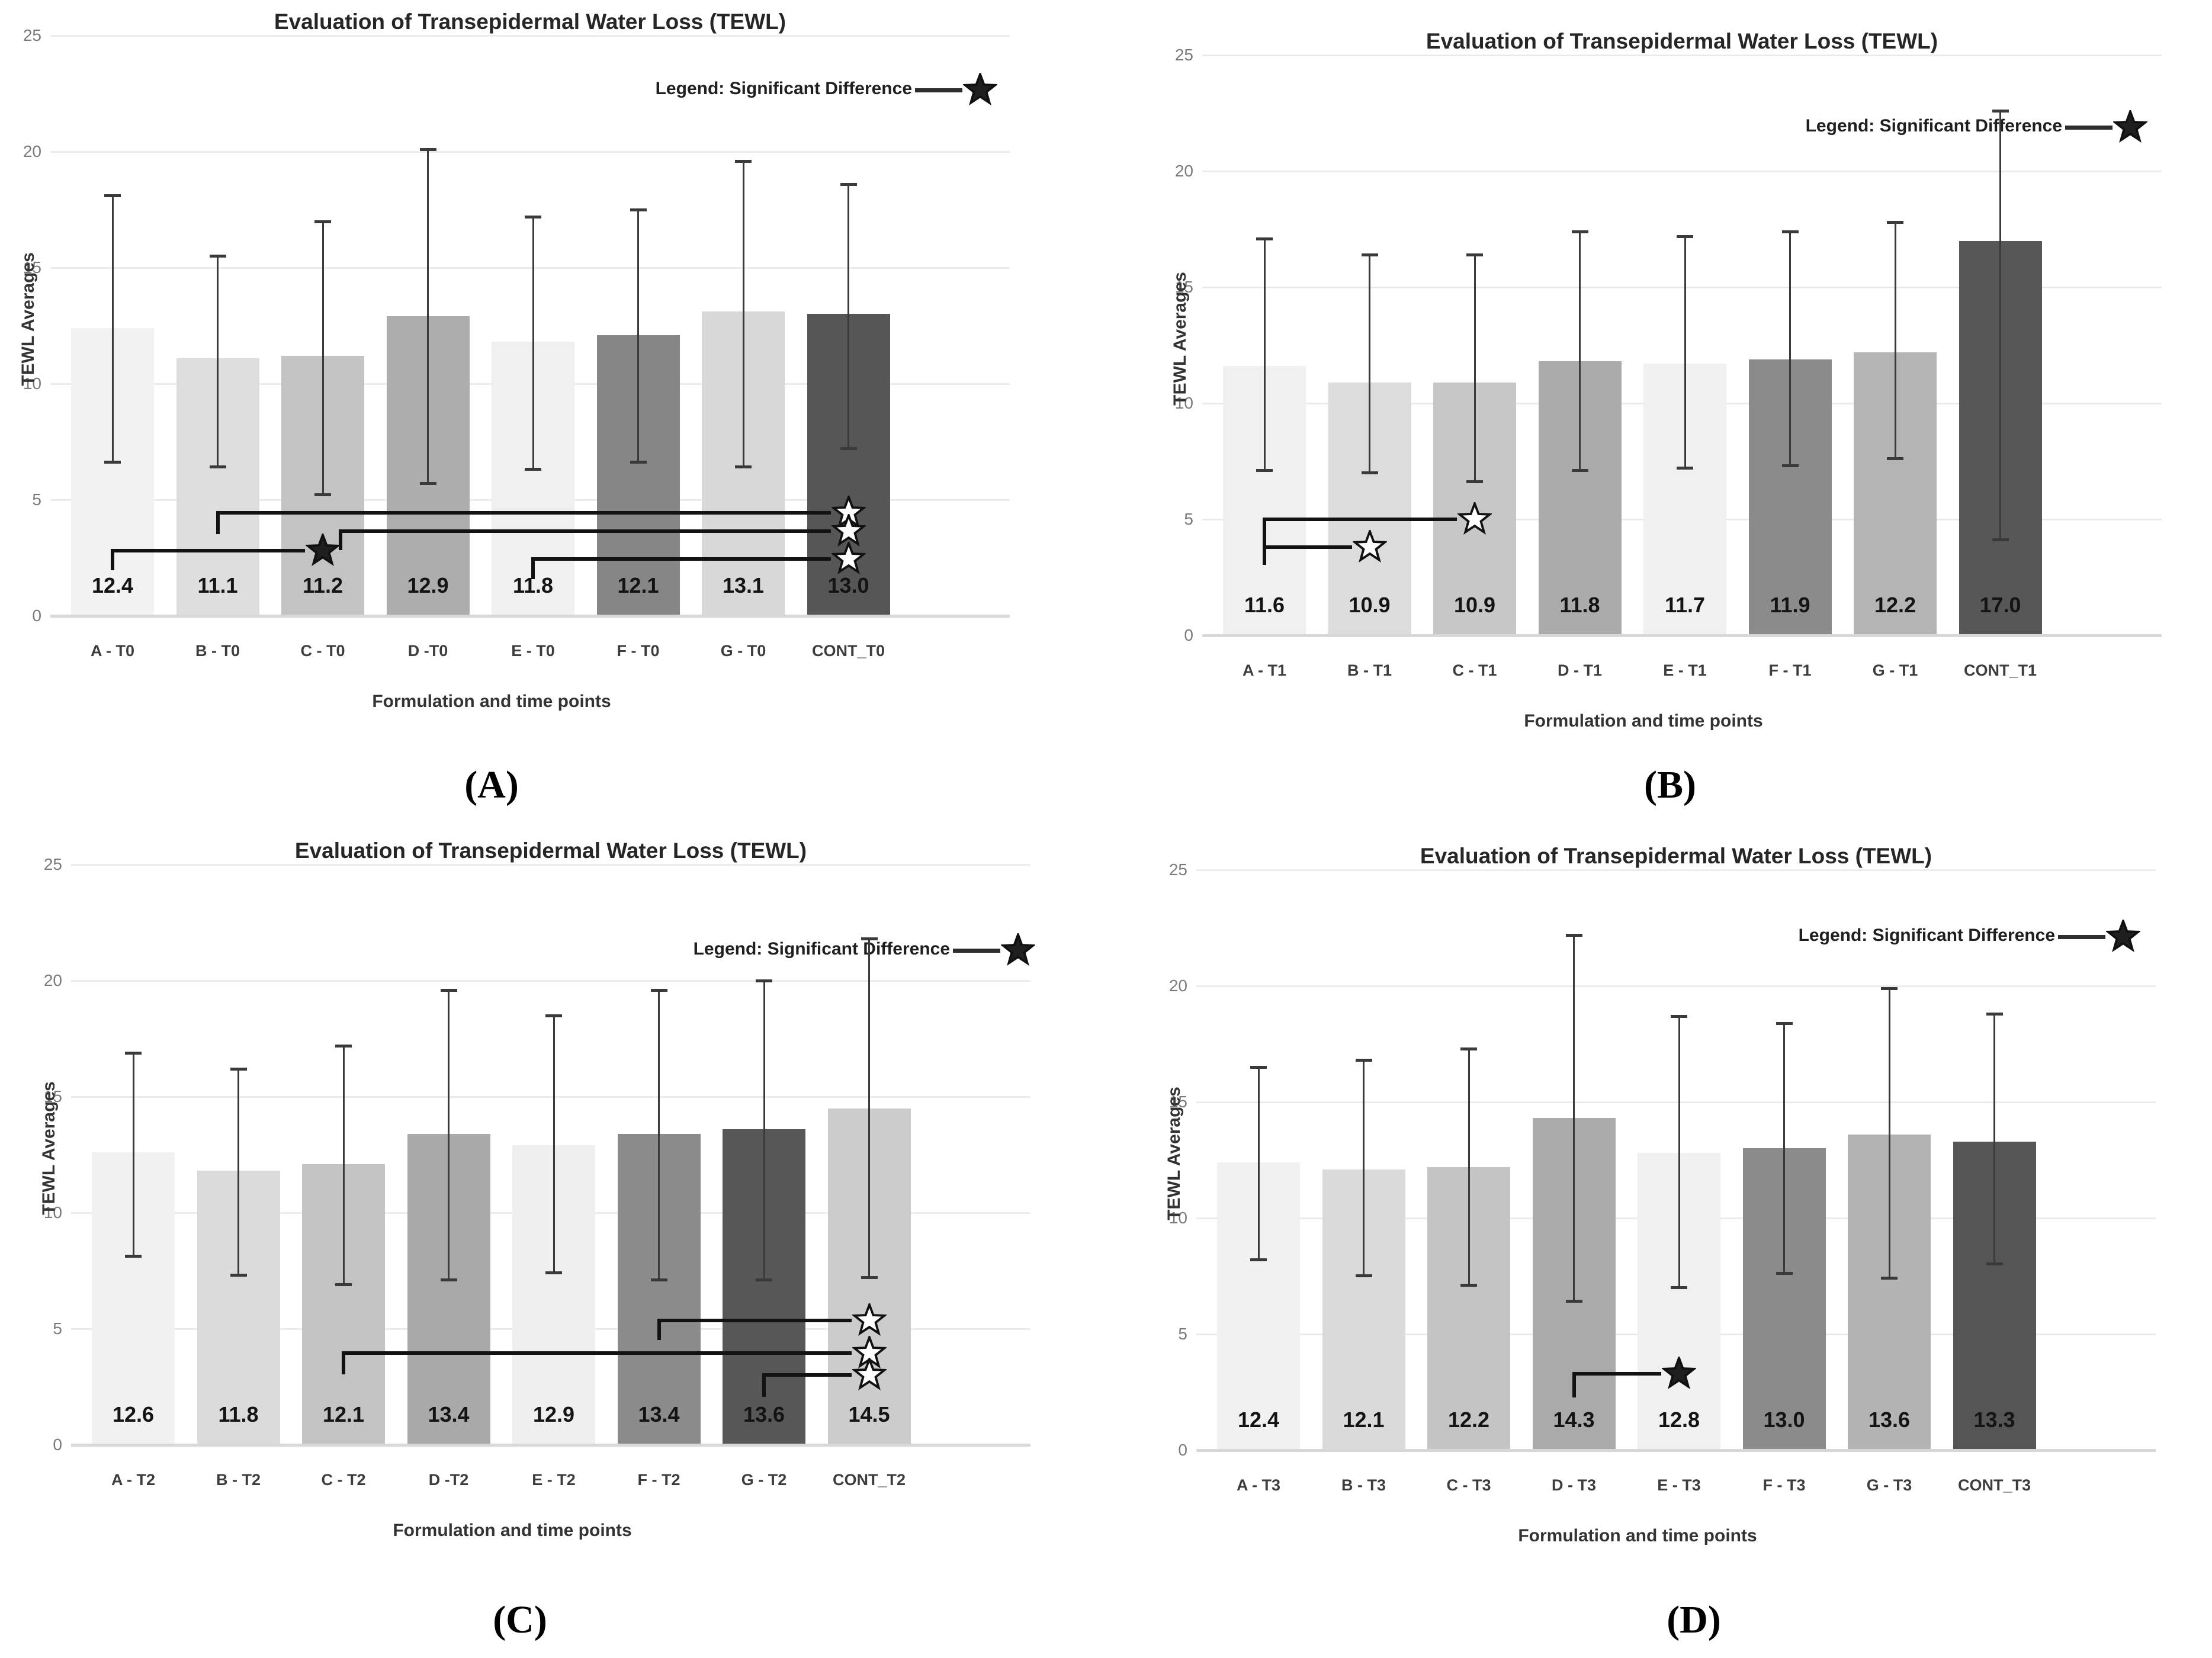 This screenshot has height=1658, width=2212. What do you see at coordinates (2000, 670) in the screenshot?
I see `x-tick-label: CONT_T1` at bounding box center [2000, 670].